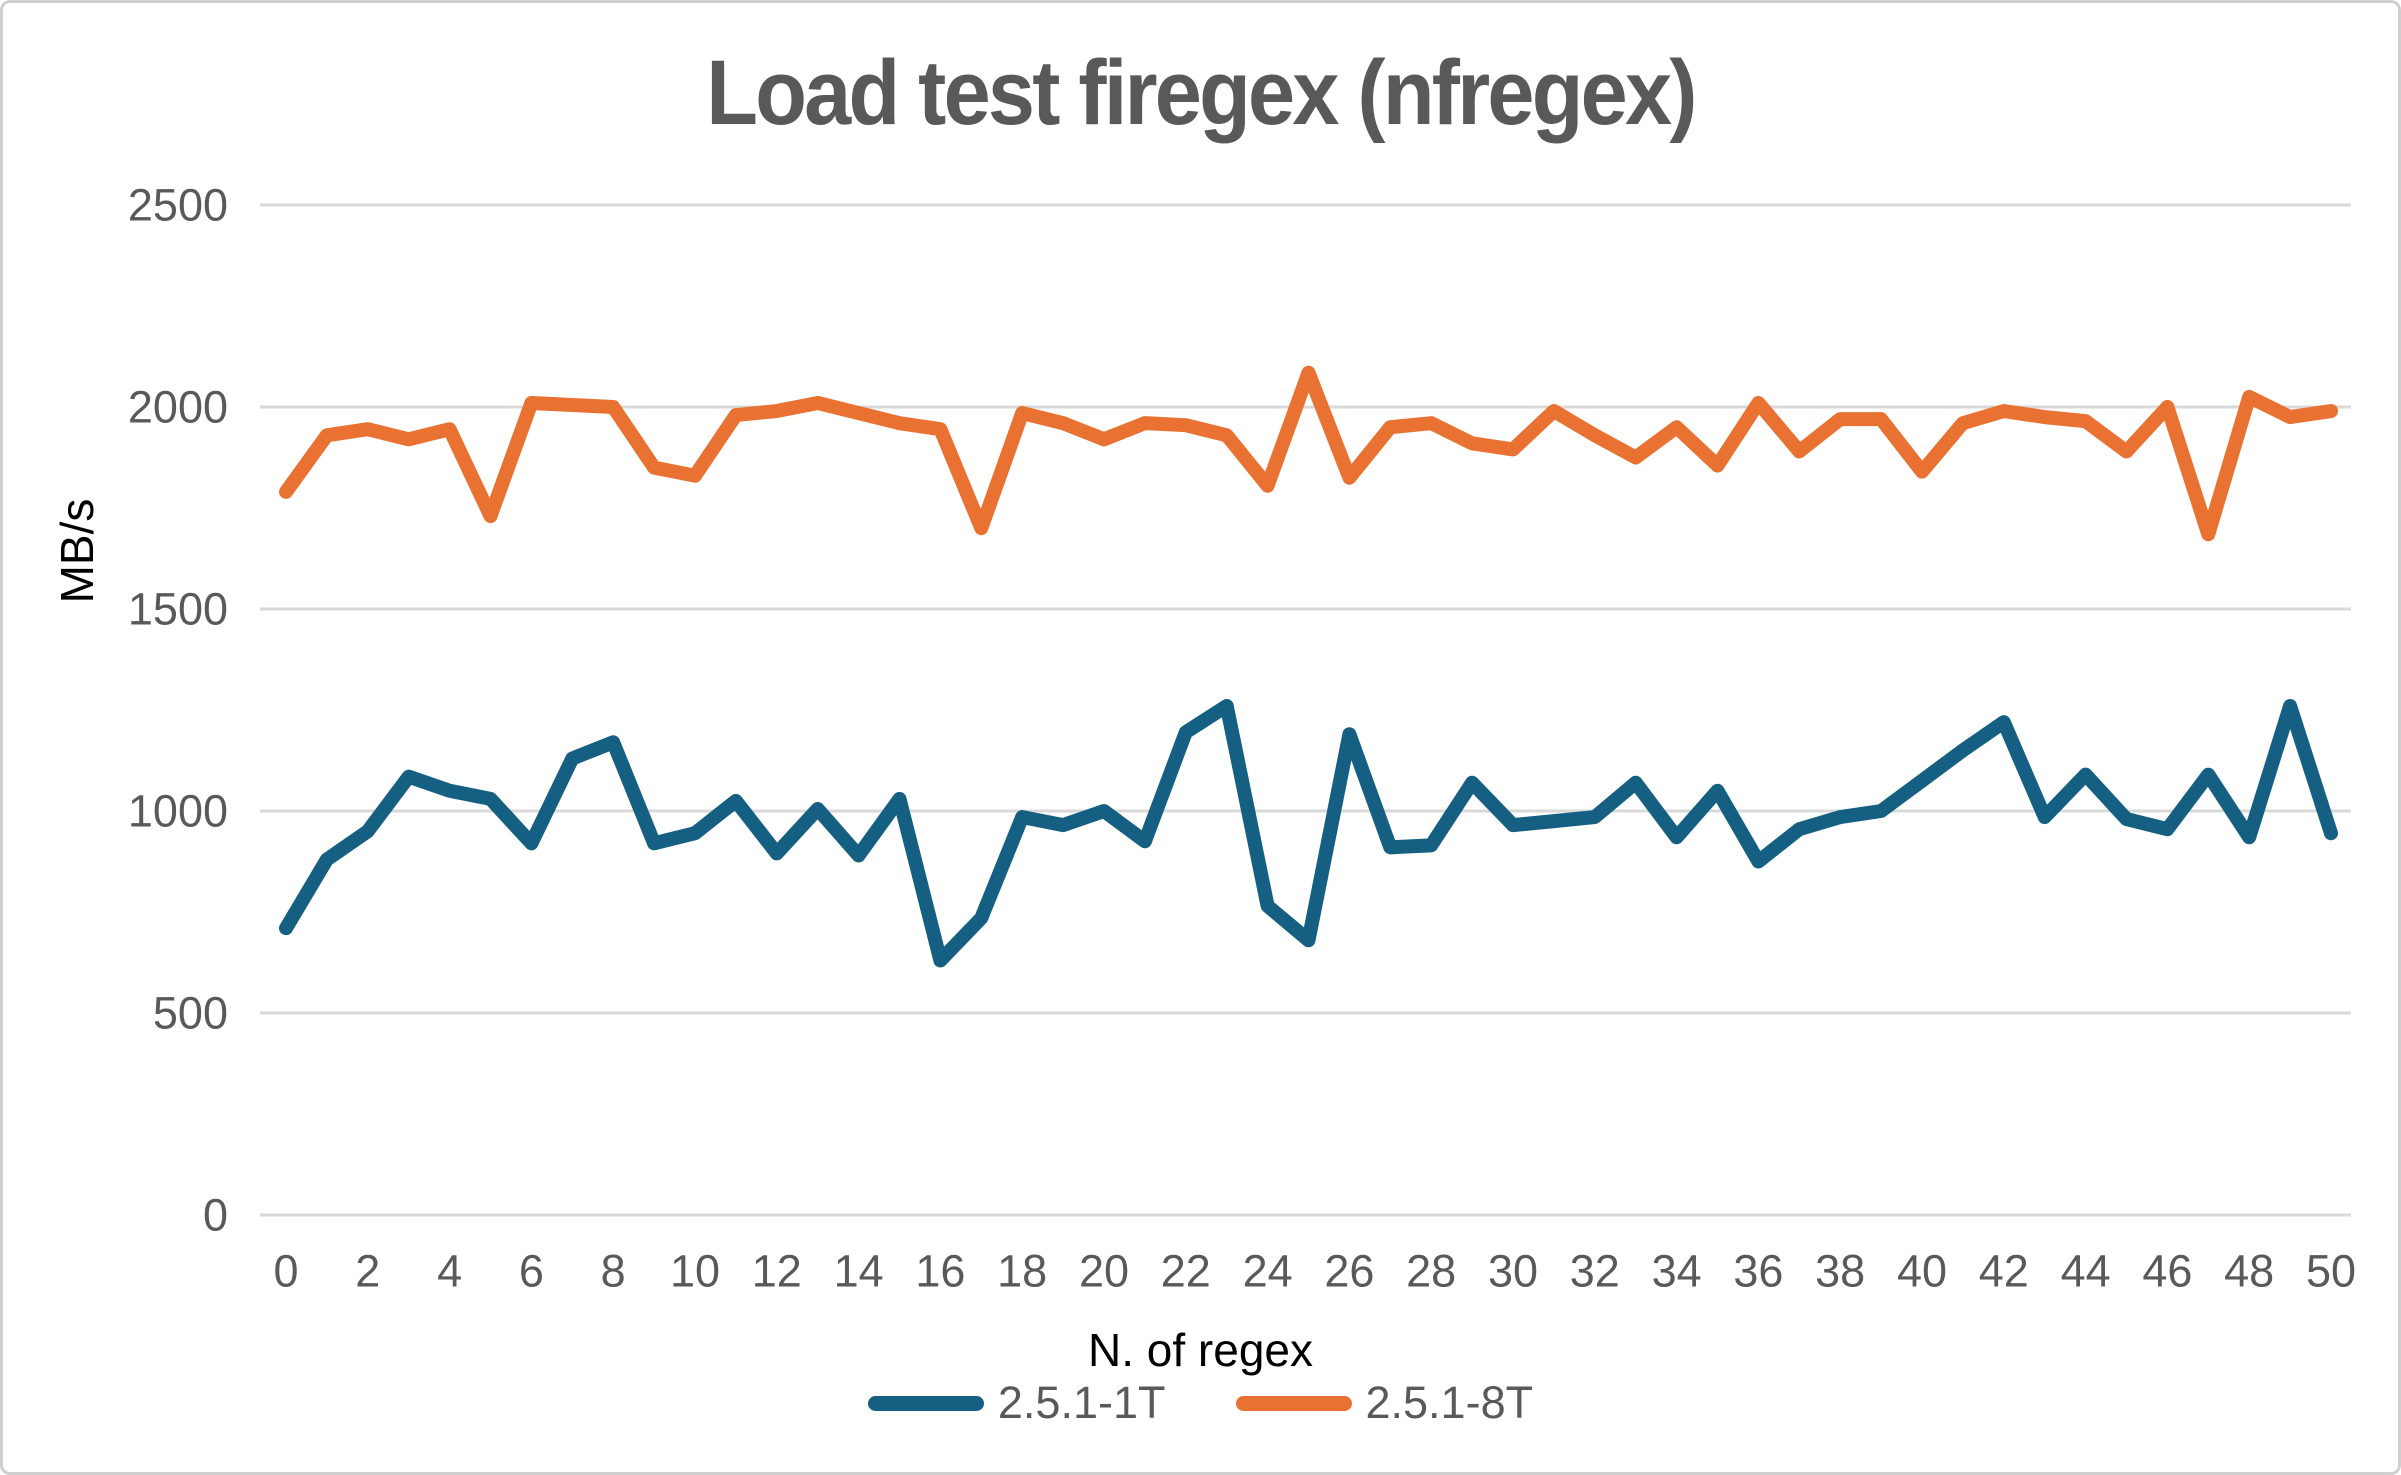  I want to click on x-tick-label-0: 0, so click(285, 1271).